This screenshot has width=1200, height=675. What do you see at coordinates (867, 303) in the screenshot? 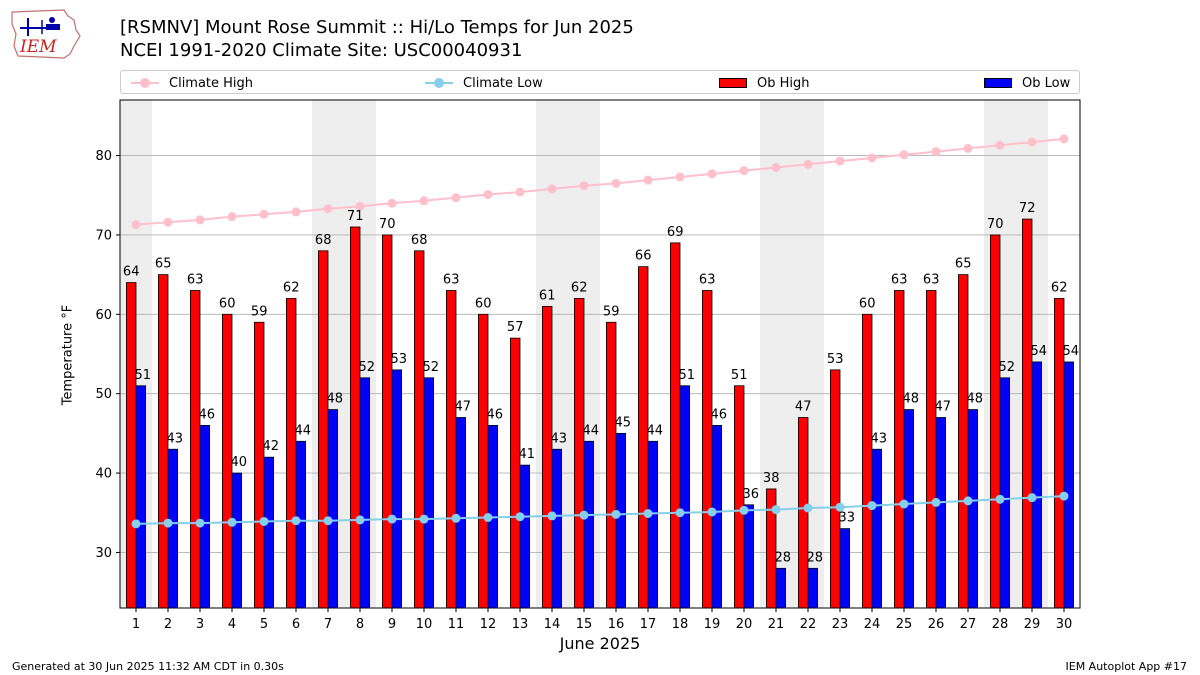
I see `ob-high-value-label: 60` at bounding box center [867, 303].